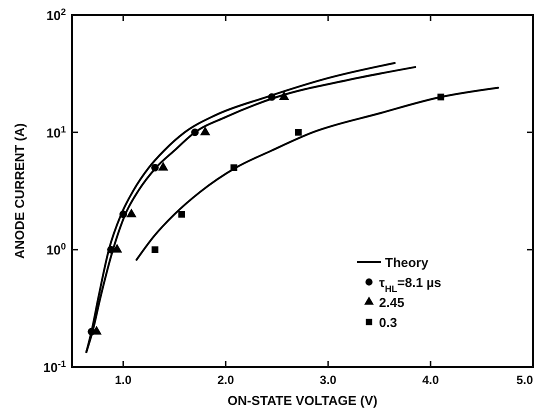 This screenshot has width=541, height=413. I want to click on x-tick-label: 3.0, so click(328, 380).